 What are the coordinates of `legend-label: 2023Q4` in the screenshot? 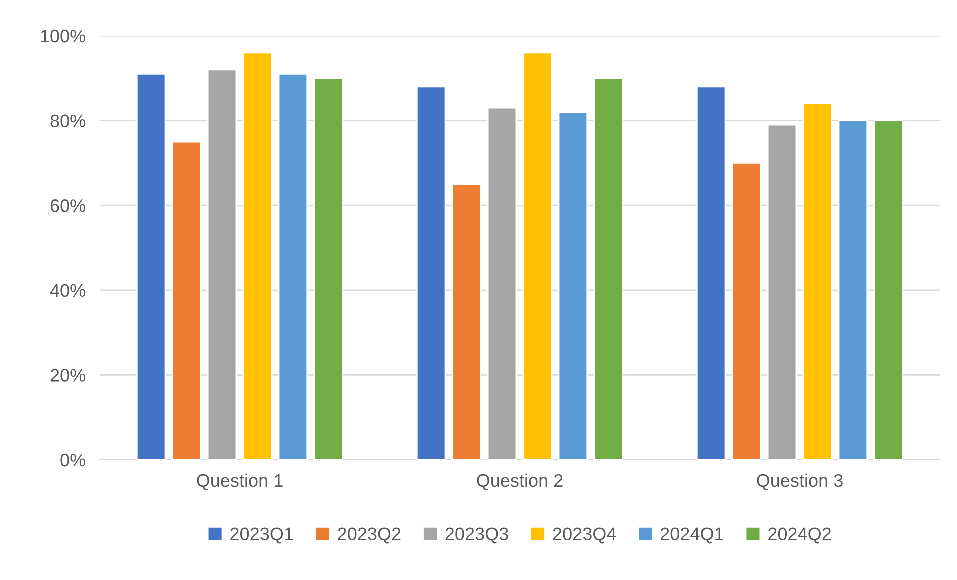 It's located at (584, 536).